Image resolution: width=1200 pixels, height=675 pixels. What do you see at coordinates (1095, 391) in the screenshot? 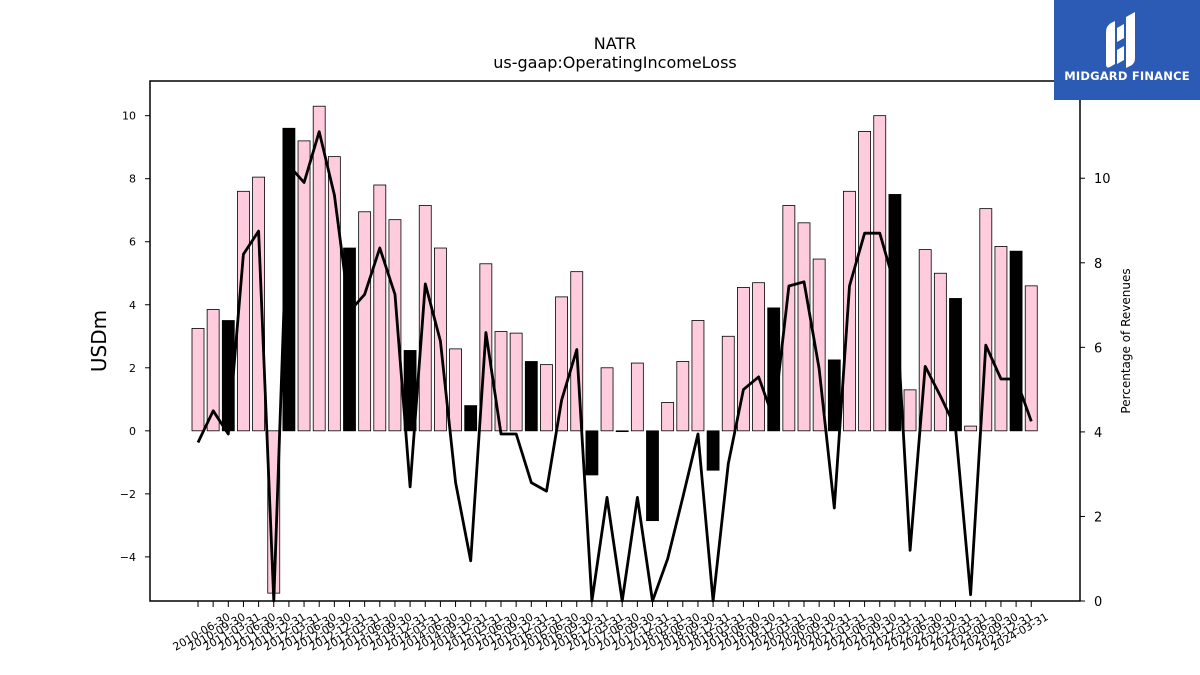
I see `y-axis-right: 0 2 4 6 8 10` at bounding box center [1095, 391].